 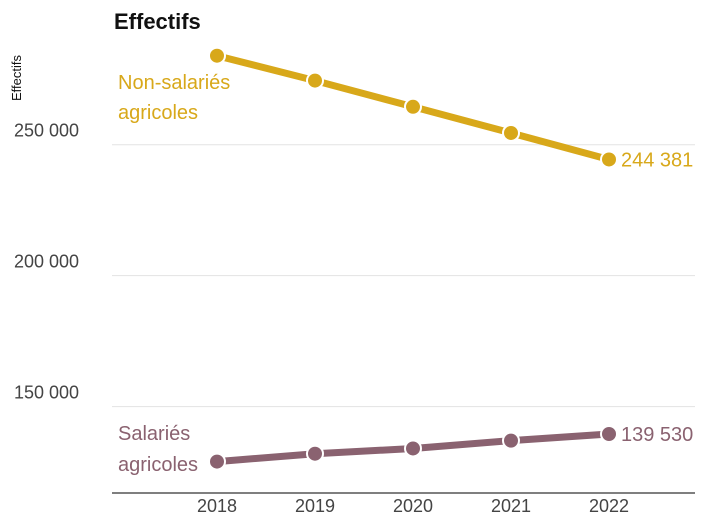 What do you see at coordinates (46, 393) in the screenshot?
I see `y-tick-label: 150 000` at bounding box center [46, 393].